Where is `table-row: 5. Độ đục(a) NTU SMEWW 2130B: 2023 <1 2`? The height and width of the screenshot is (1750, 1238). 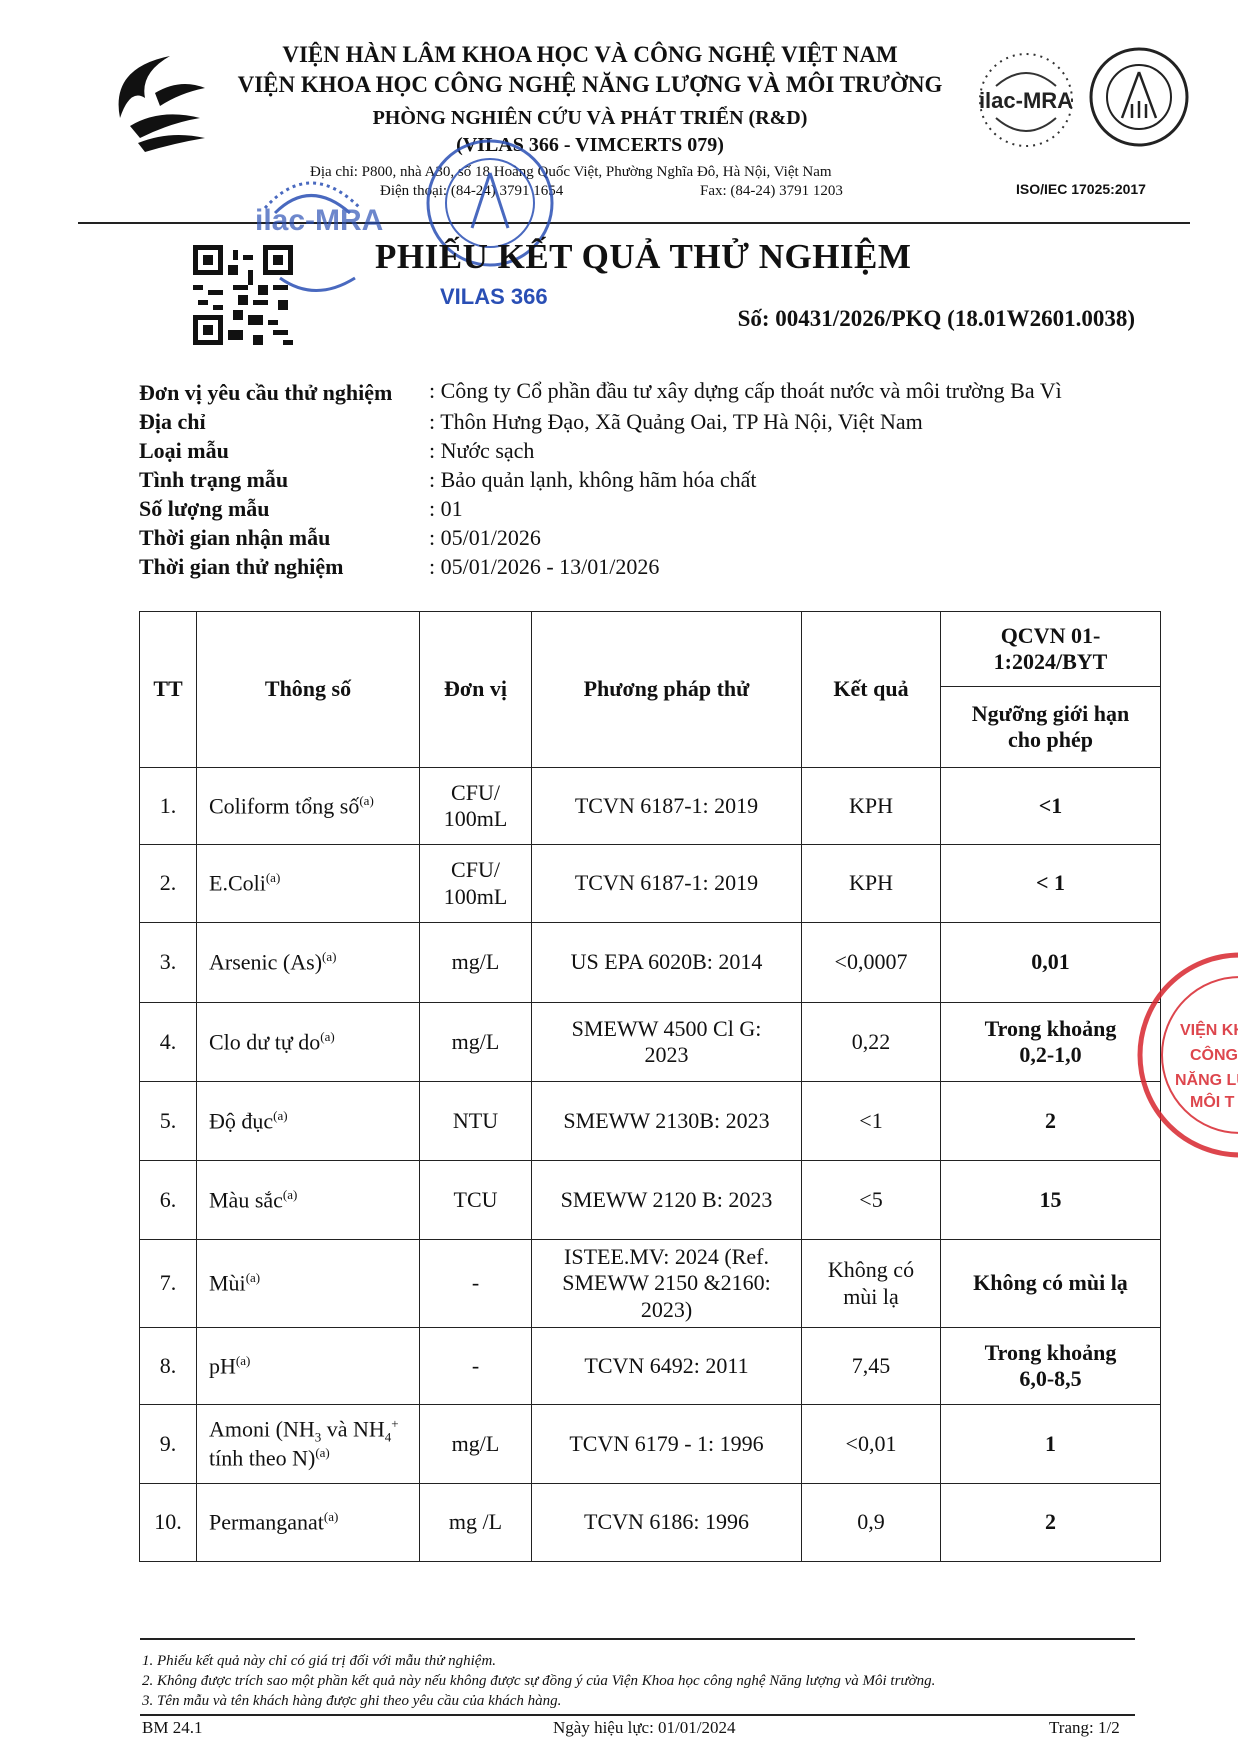
table-row: 5. Độ đục(a) NTU SMEWW 2130B: 2023 <1 2 is located at coordinates (650, 1121).